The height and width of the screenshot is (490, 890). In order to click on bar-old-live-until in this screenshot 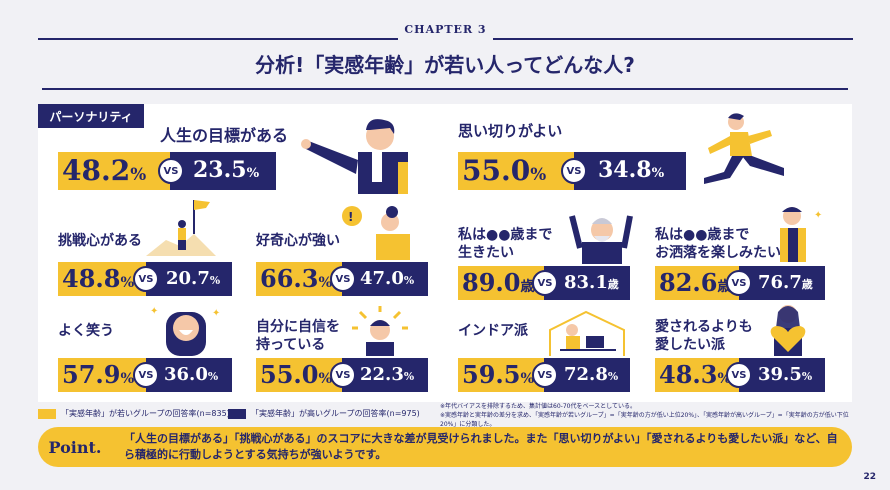, I will do `click(587, 283)`.